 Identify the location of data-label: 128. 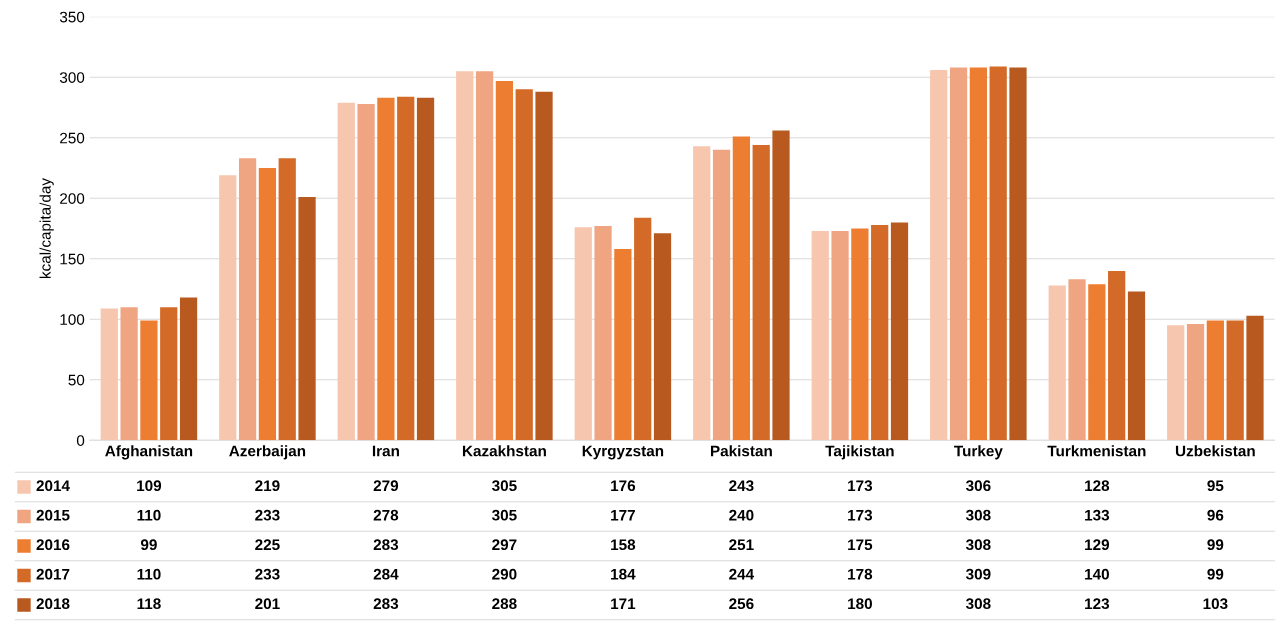
(1097, 486).